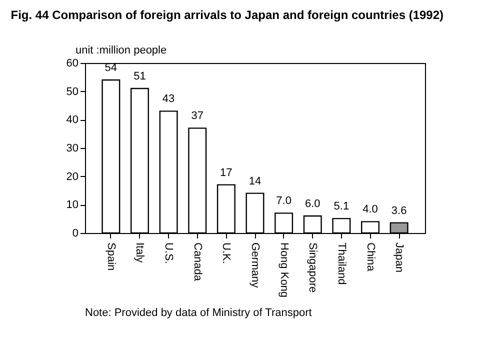 This screenshot has width=500, height=340. I want to click on x-tick-label: U.K., so click(226, 253).